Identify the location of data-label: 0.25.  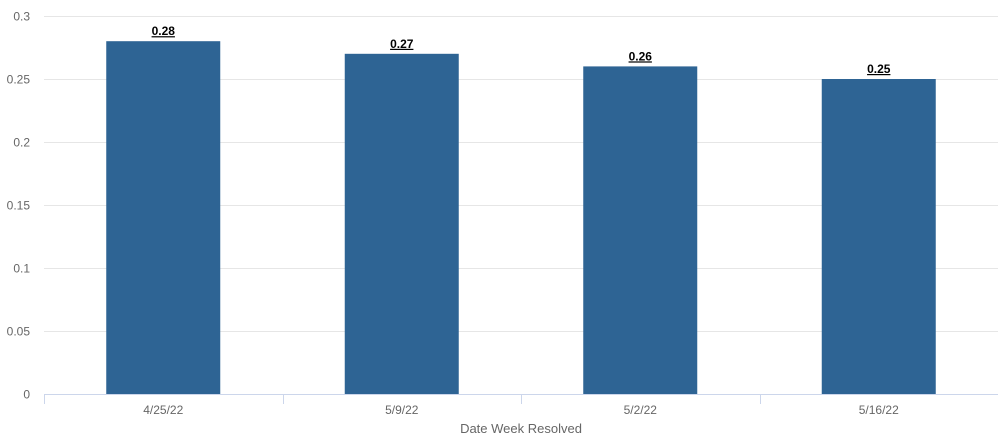
(879, 69).